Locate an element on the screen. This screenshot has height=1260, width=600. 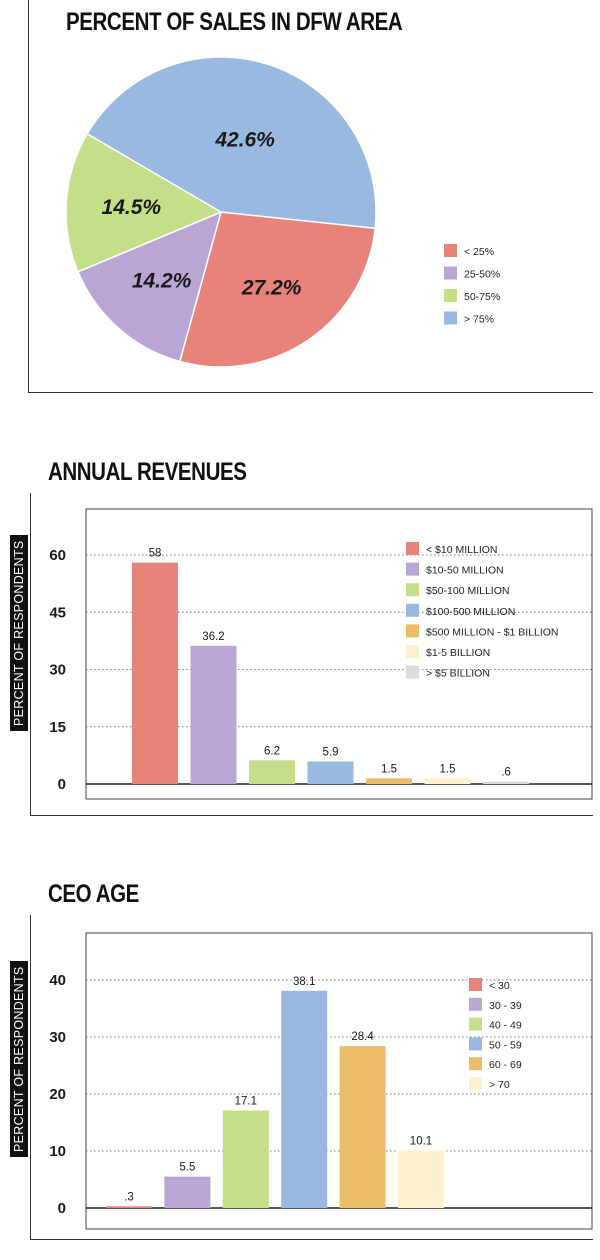
bar-1-5-billion is located at coordinates (447, 781).